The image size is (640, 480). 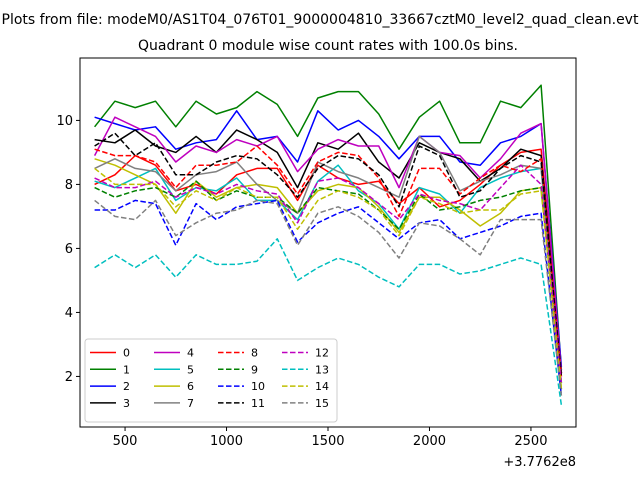 What do you see at coordinates (322, 353) in the screenshot?
I see `legend-label-12: 12` at bounding box center [322, 353].